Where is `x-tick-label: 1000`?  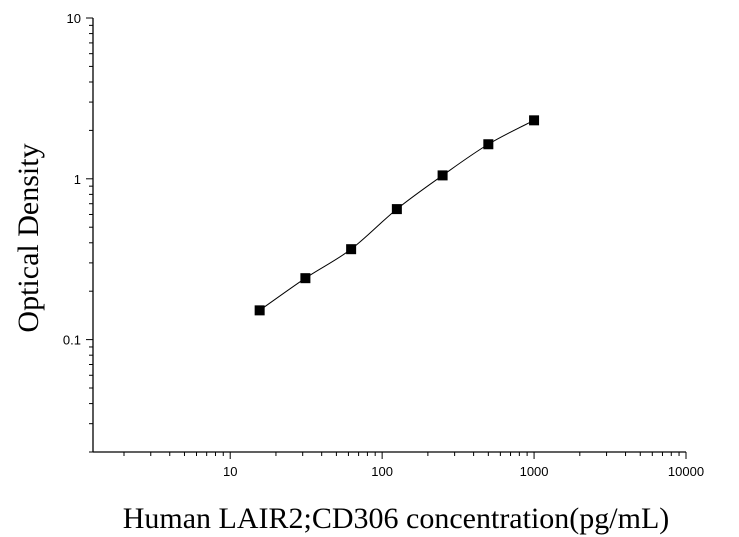
x-tick-label: 1000 is located at coordinates (534, 471).